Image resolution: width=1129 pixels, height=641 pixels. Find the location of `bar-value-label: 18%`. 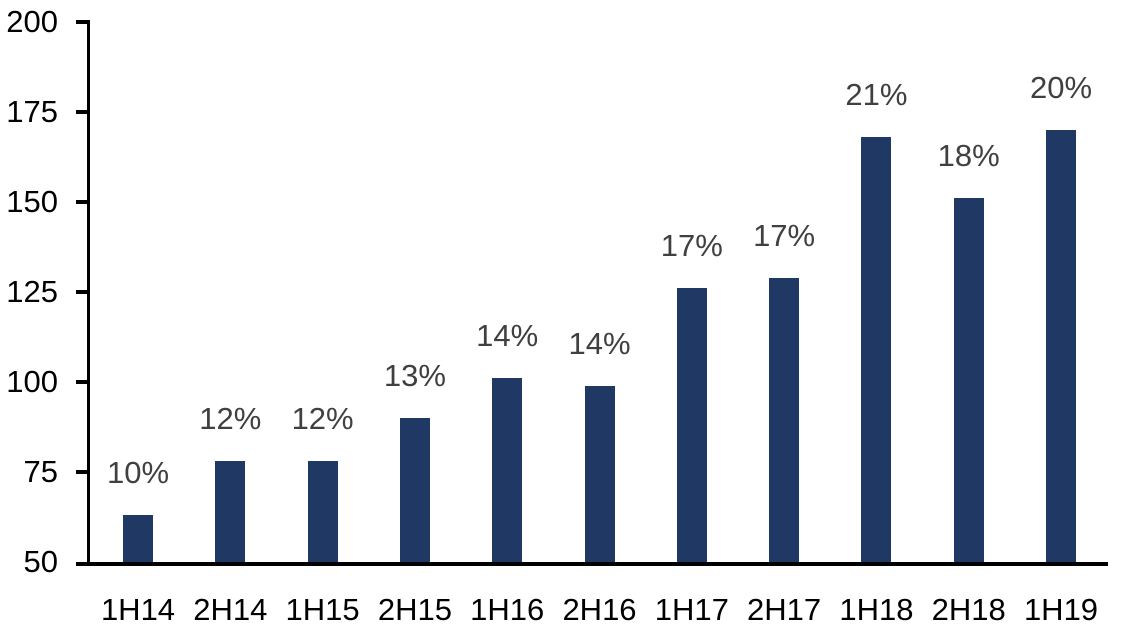

bar-value-label: 18% is located at coordinates (968, 155).